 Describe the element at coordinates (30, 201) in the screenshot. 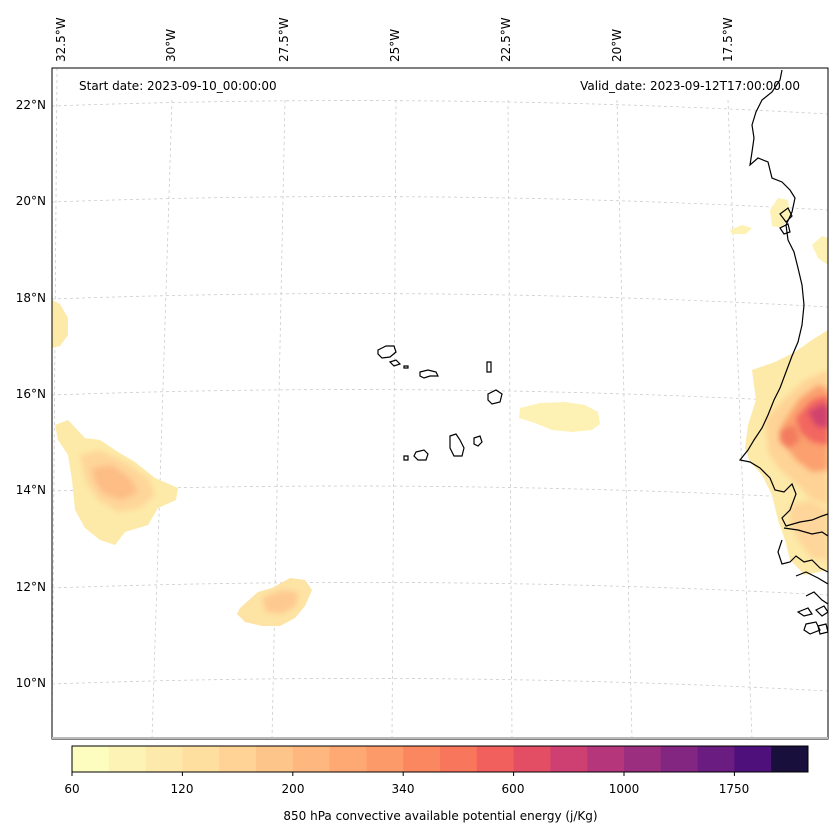

I see `lat-label: 20°N` at that location.